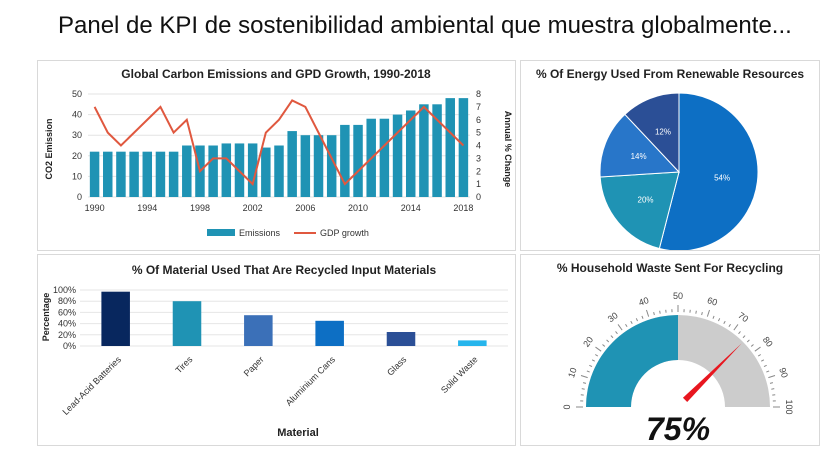 This screenshot has height=449, width=823. I want to click on pie-label: 14%, so click(639, 156).